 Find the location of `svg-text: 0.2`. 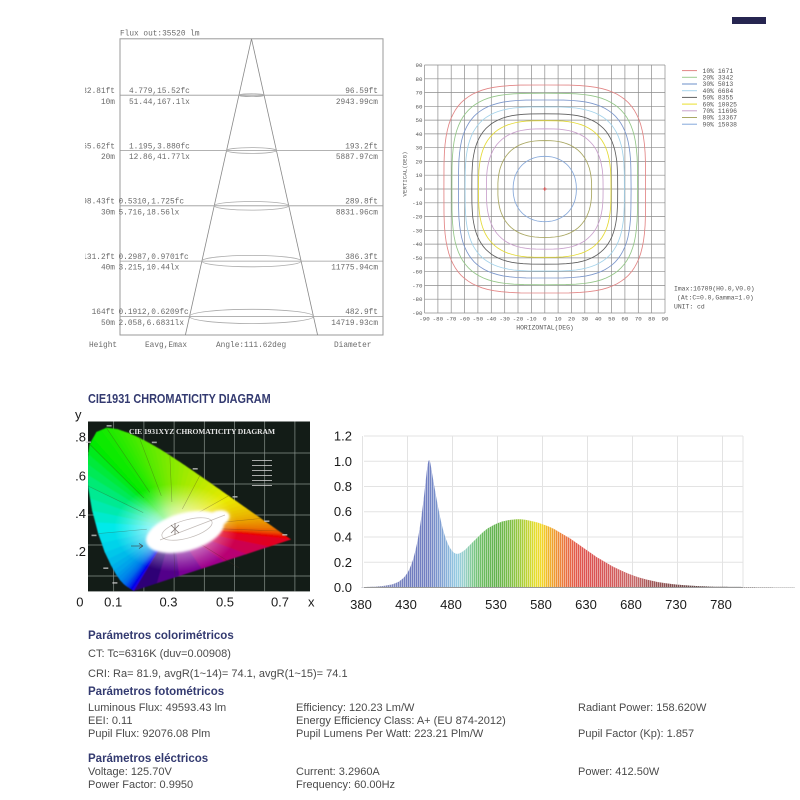

svg-text: 0.2 is located at coordinates (343, 562).